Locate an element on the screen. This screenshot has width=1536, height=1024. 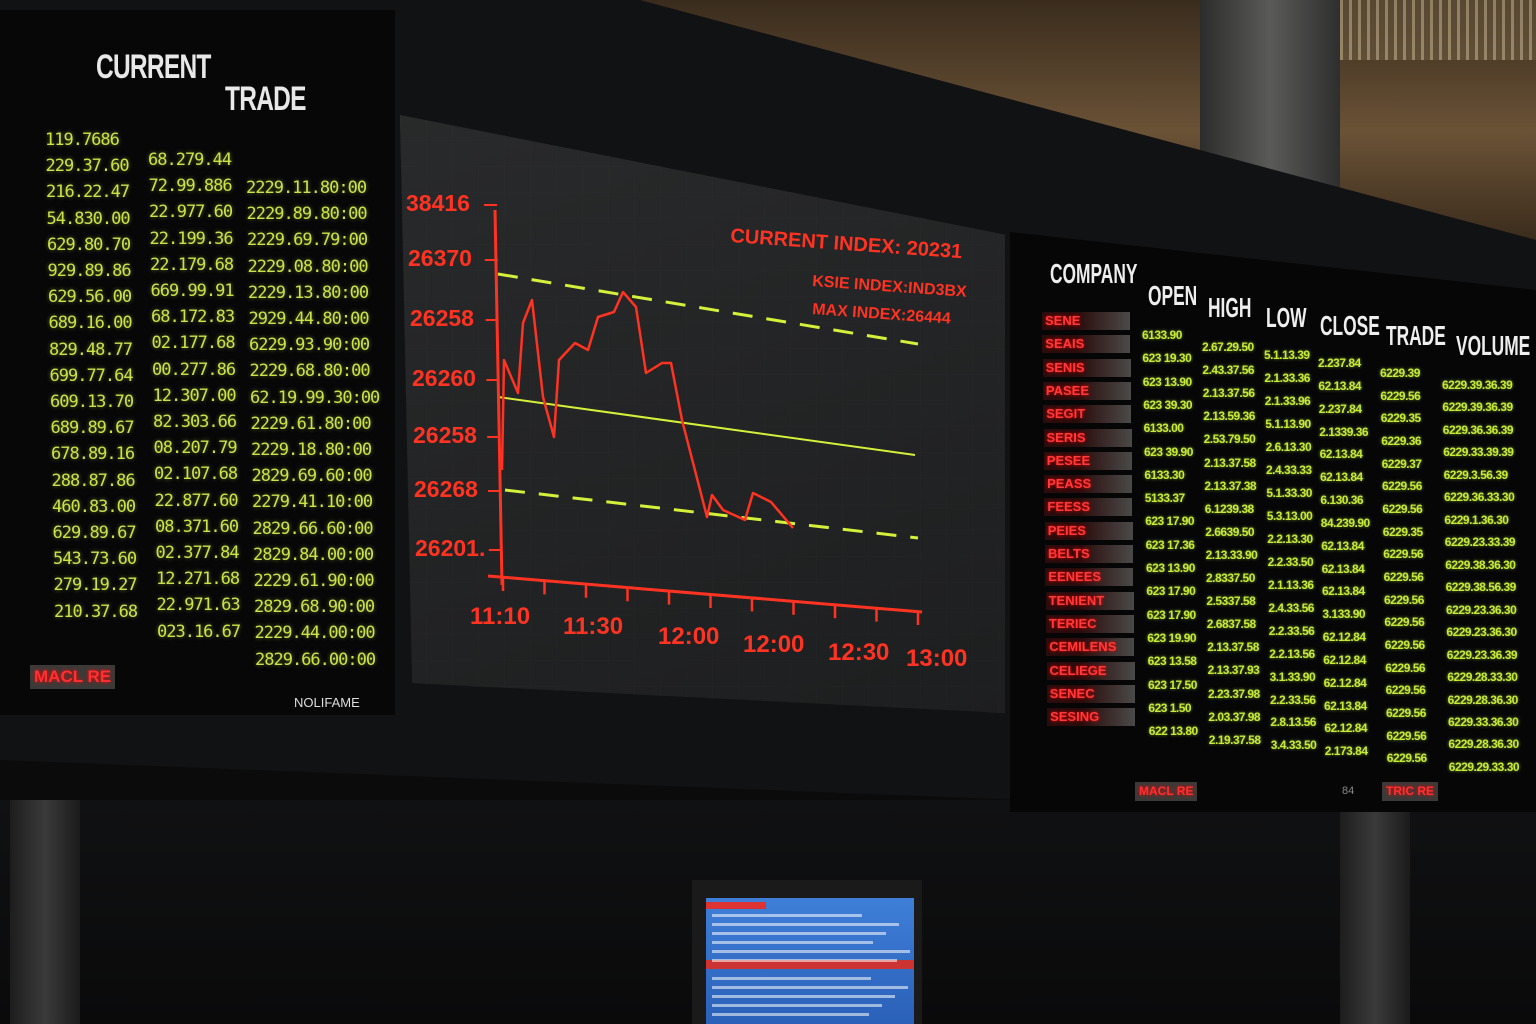
left-board-cell: 2829.84.00:00 is located at coordinates (313, 554).